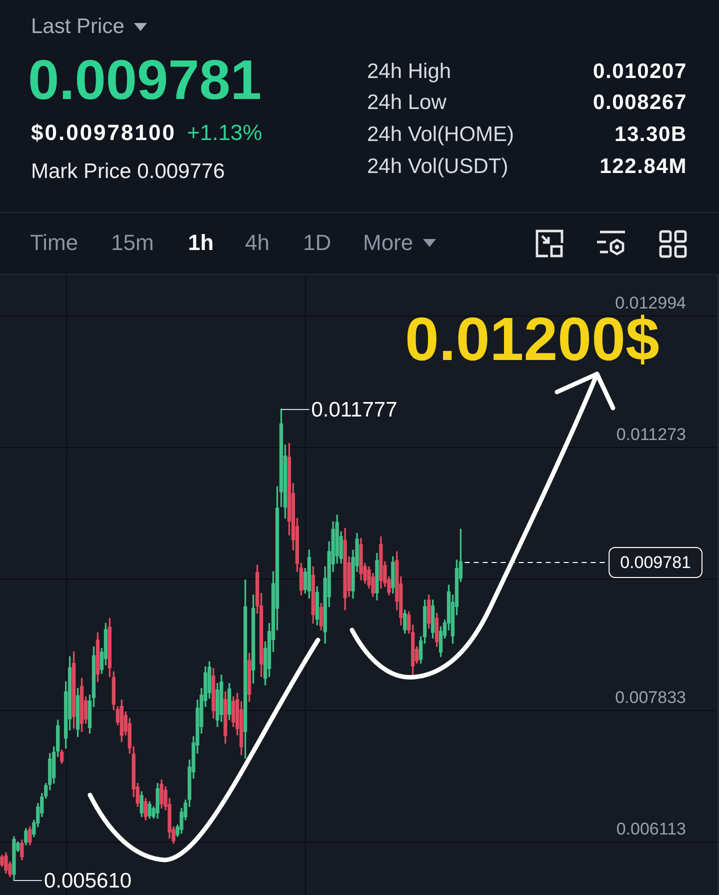 This screenshot has height=895, width=719. What do you see at coordinates (388, 243) in the screenshot?
I see `text: More` at bounding box center [388, 243].